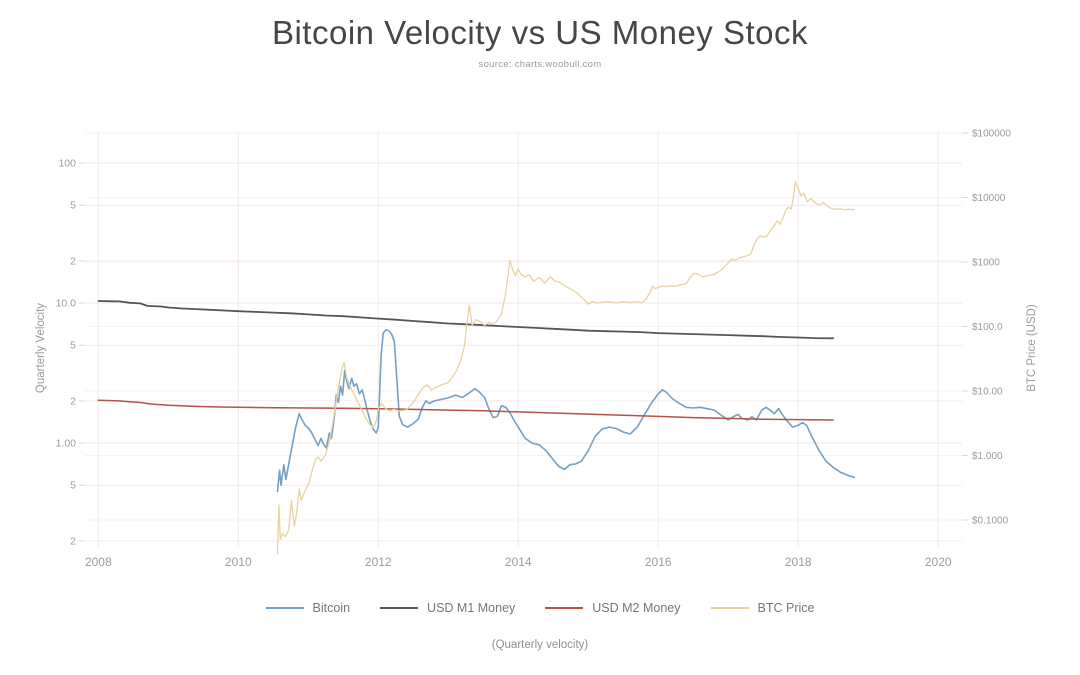 Image resolution: width=1080 pixels, height=675 pixels. Describe the element at coordinates (378, 562) in the screenshot. I see `x-axis-tick-label: 2012` at that location.